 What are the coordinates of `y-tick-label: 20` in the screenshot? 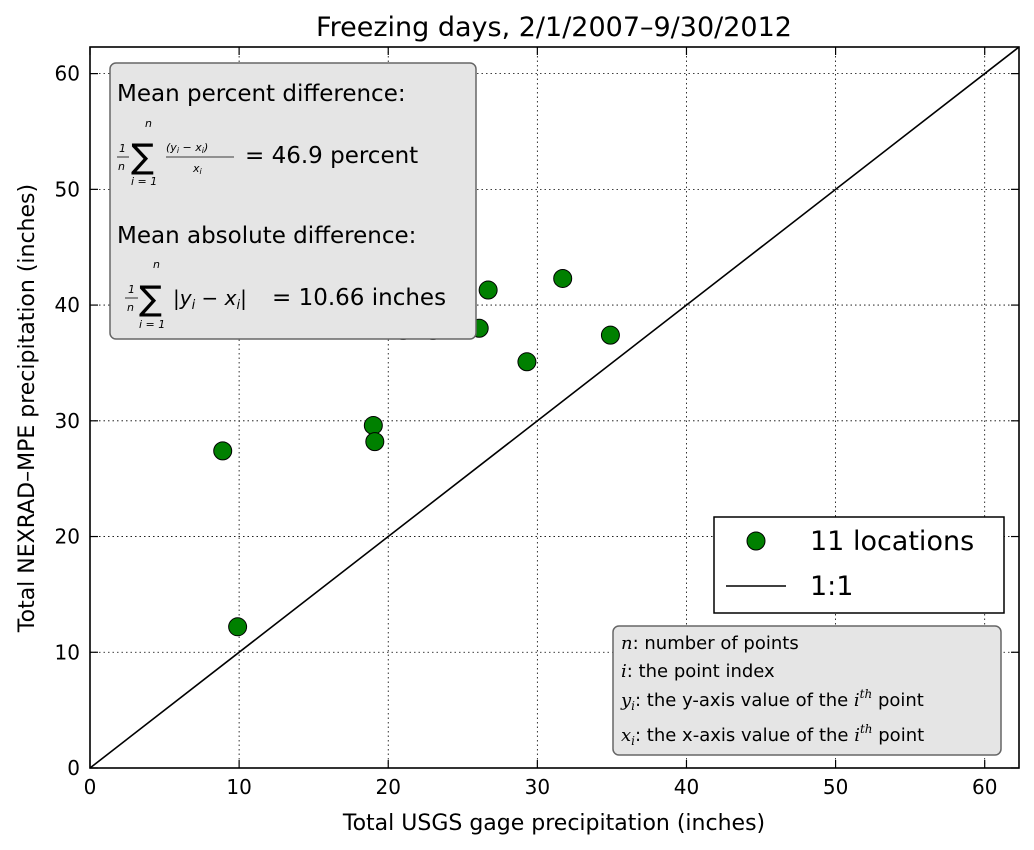 It's located at (67, 537).